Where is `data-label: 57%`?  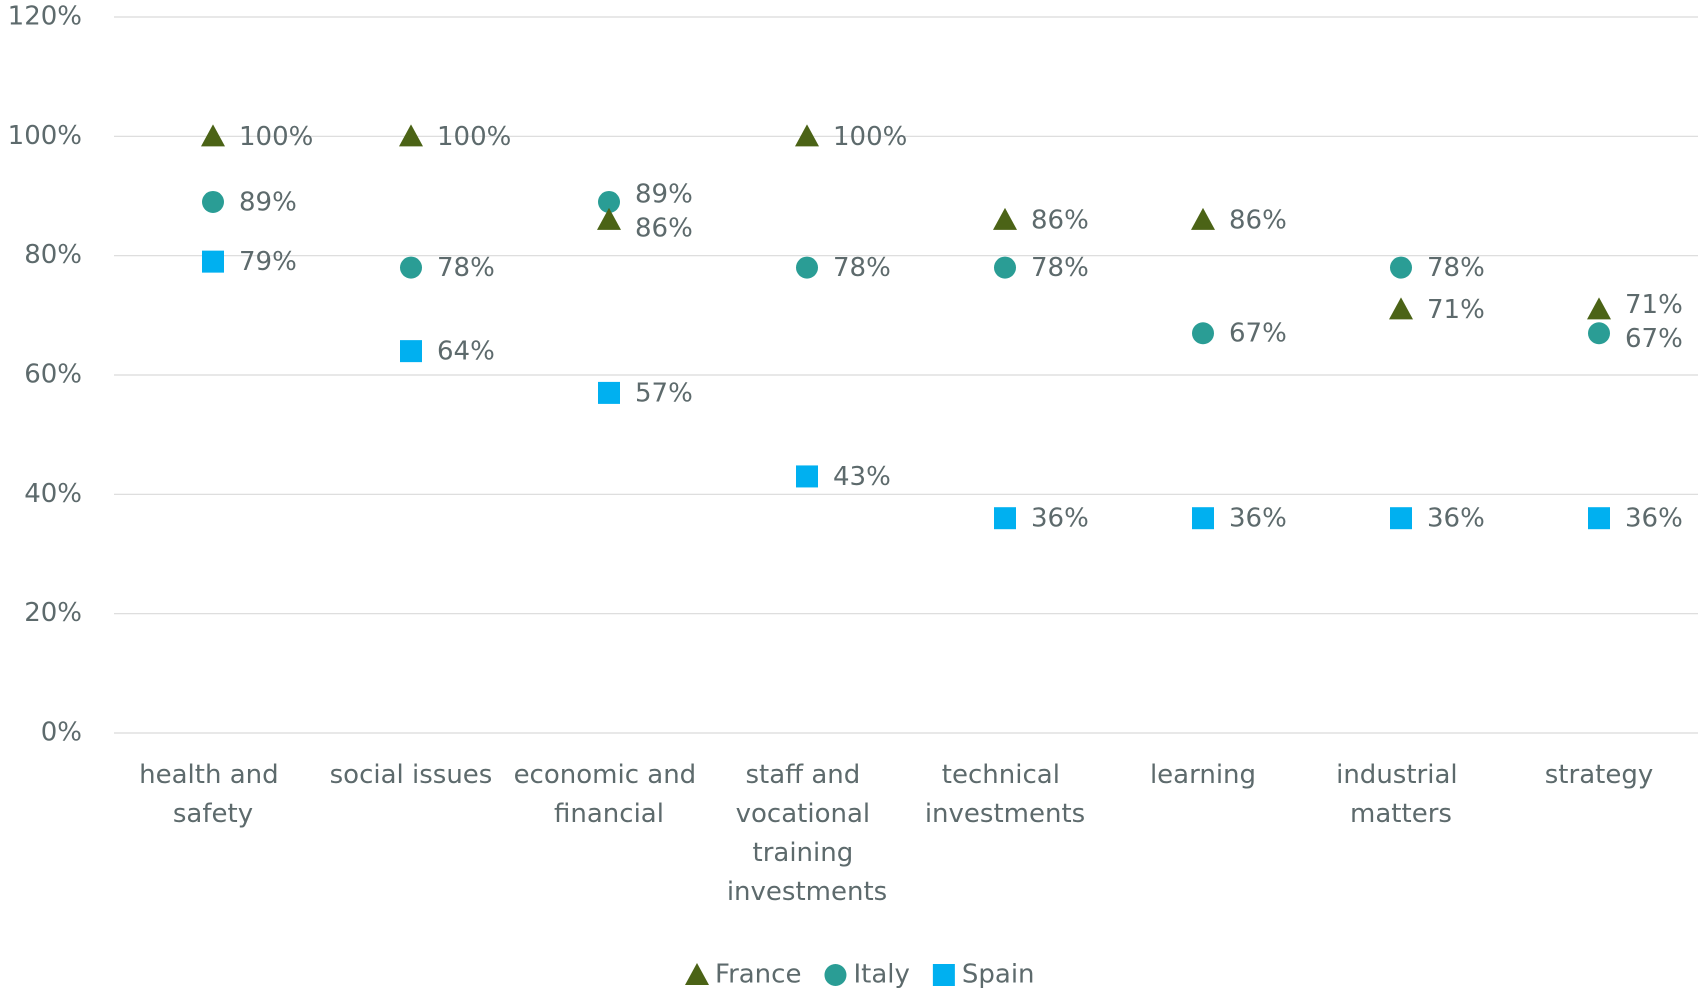
data-label: 57% is located at coordinates (664, 393).